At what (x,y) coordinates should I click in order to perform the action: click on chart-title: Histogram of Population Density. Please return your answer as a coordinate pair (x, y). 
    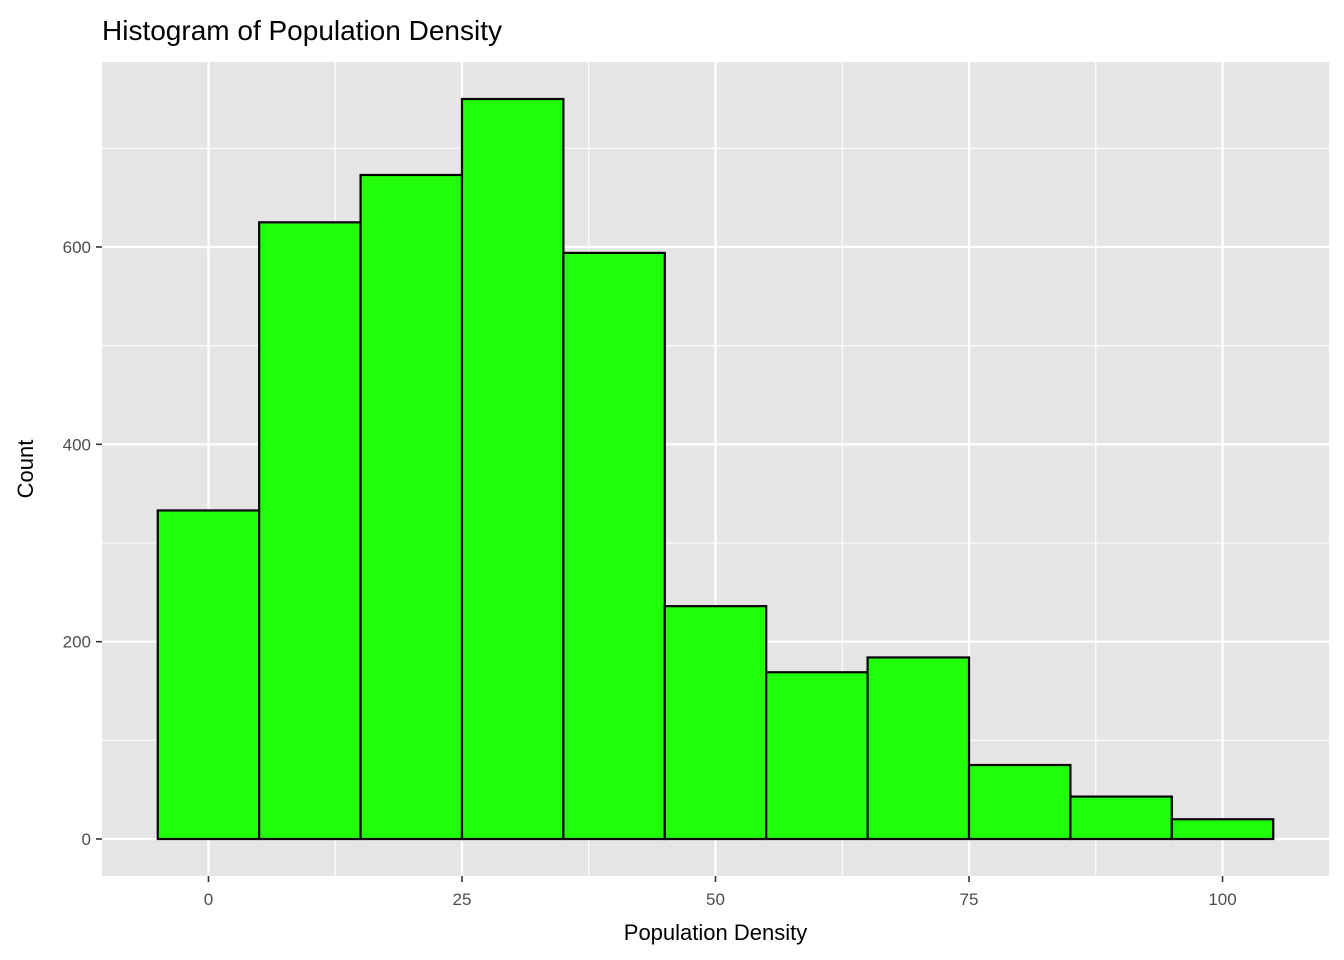
    Looking at the image, I should click on (302, 30).